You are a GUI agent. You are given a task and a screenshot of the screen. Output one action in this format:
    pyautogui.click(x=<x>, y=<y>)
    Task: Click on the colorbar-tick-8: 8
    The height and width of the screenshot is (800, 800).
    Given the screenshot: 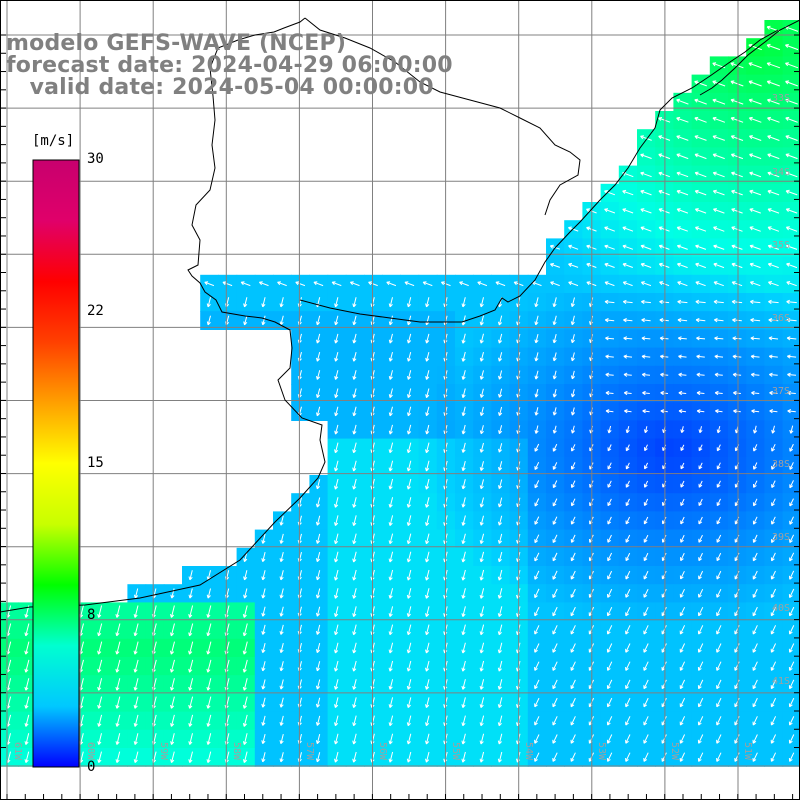 What is the action you would take?
    pyautogui.click(x=91, y=615)
    